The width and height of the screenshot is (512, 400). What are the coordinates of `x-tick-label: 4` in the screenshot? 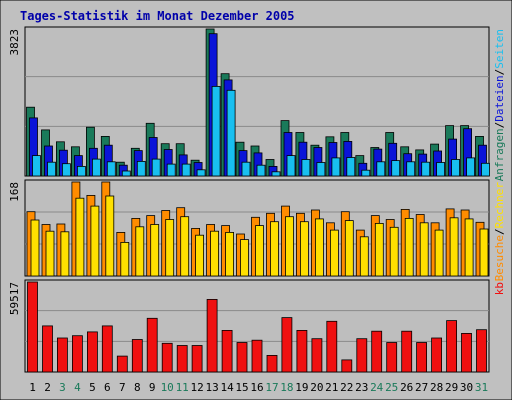 It's located at (77, 387).